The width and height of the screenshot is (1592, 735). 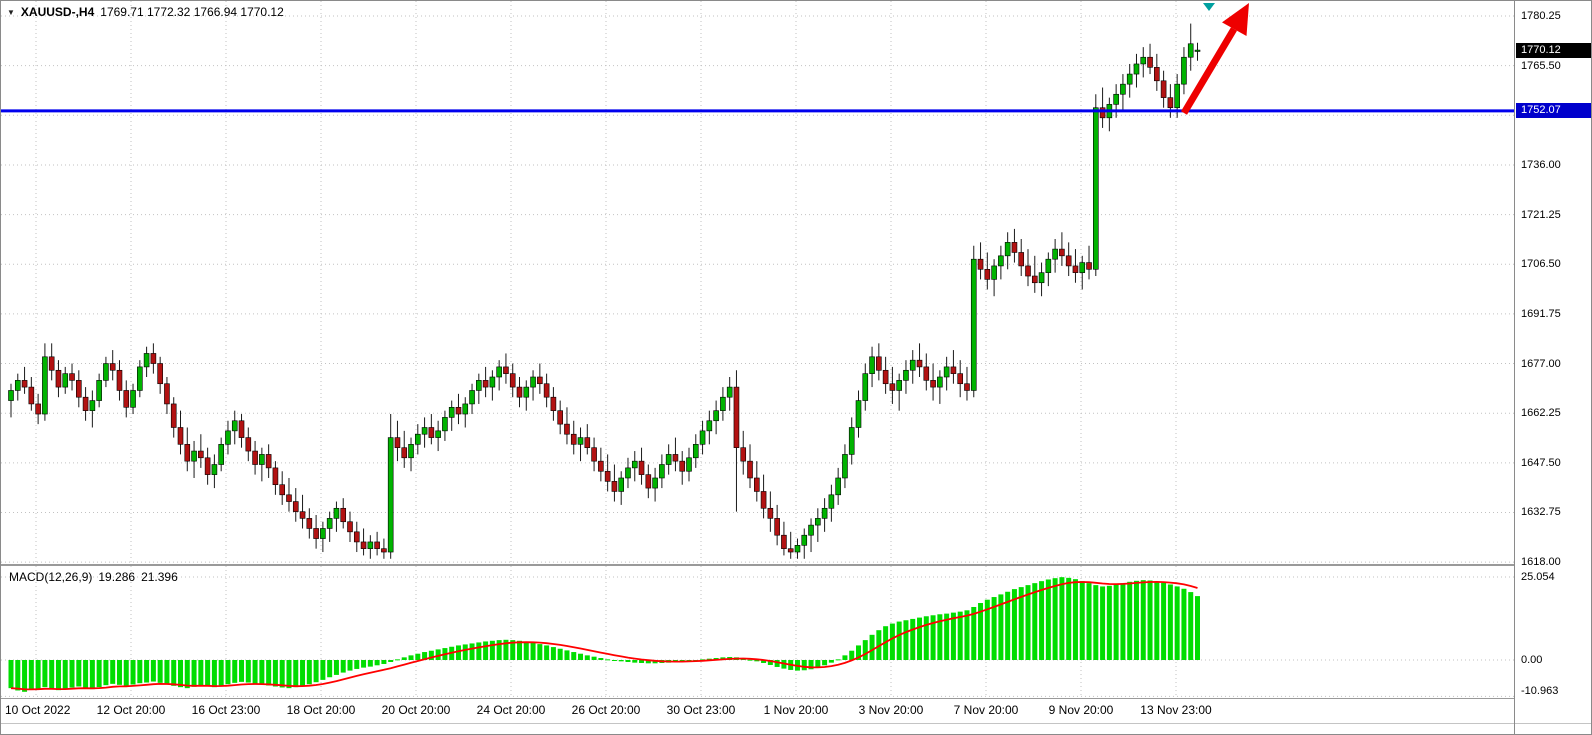 What do you see at coordinates (796, 710) in the screenshot?
I see `time-tick-label: 1 Nov 20:00` at bounding box center [796, 710].